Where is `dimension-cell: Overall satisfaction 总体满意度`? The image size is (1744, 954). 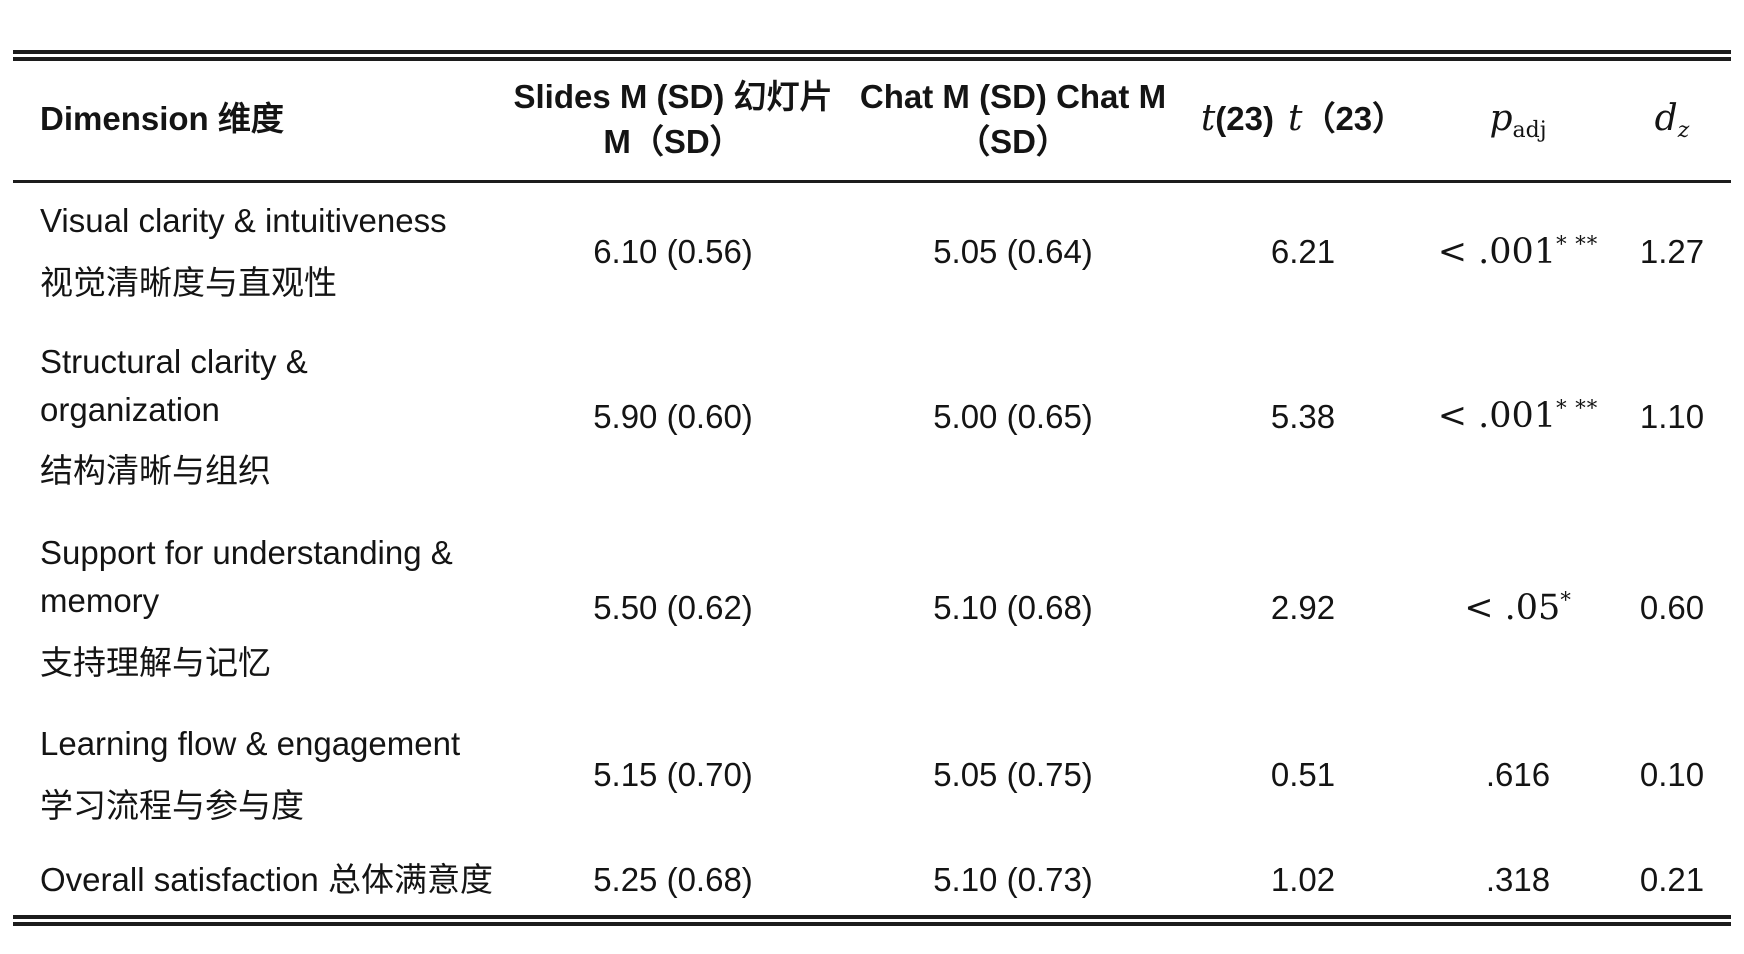 dimension-cell: Overall satisfaction 总体满意度 is located at coordinates (258, 881).